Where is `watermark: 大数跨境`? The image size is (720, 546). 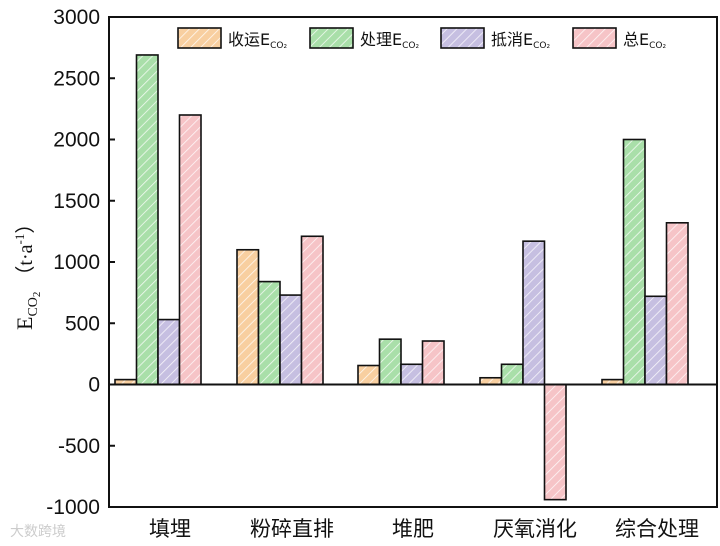 watermark: 大数跨境 is located at coordinates (38, 532).